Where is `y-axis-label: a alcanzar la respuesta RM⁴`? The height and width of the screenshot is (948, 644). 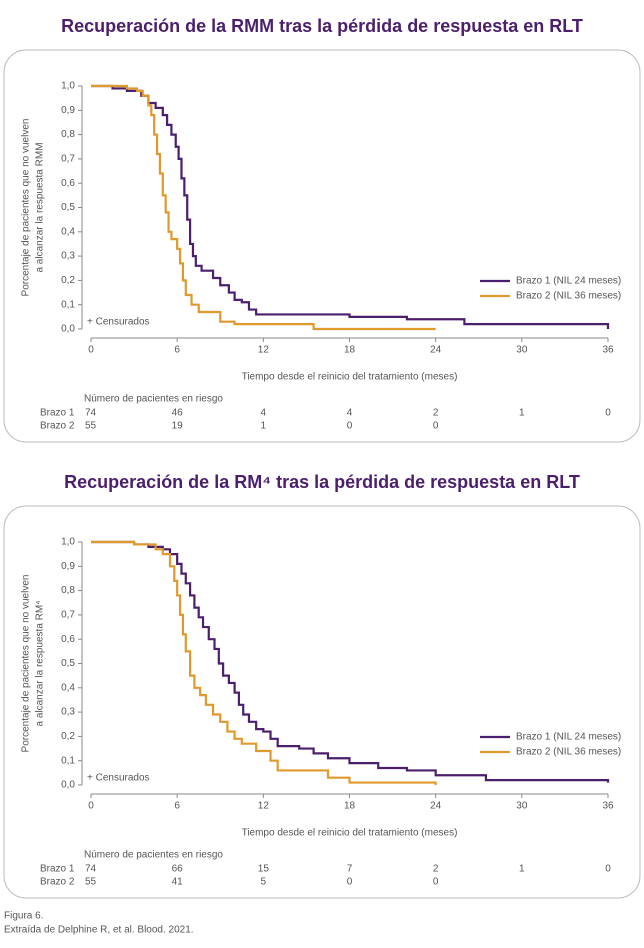
y-axis-label: a alcanzar la respuesta RM⁴ is located at coordinates (40, 663).